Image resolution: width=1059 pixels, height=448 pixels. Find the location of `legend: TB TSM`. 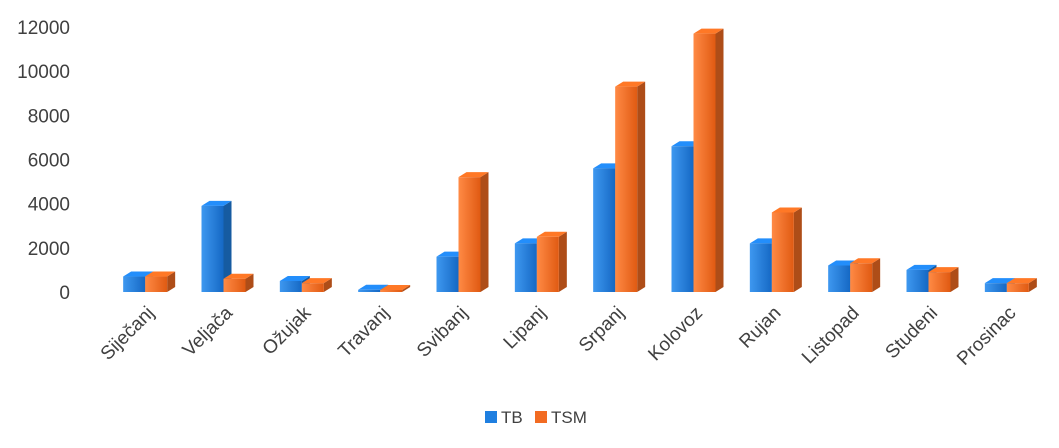

legend: TB TSM is located at coordinates (536, 417).